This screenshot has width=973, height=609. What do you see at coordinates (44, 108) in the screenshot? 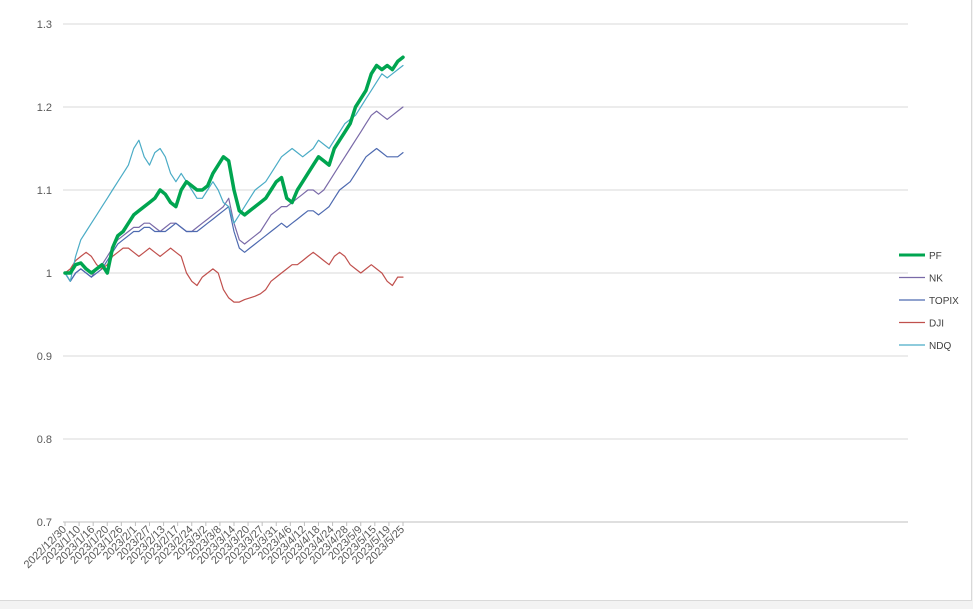
I see `y-tick-label: 1.2` at bounding box center [44, 108].